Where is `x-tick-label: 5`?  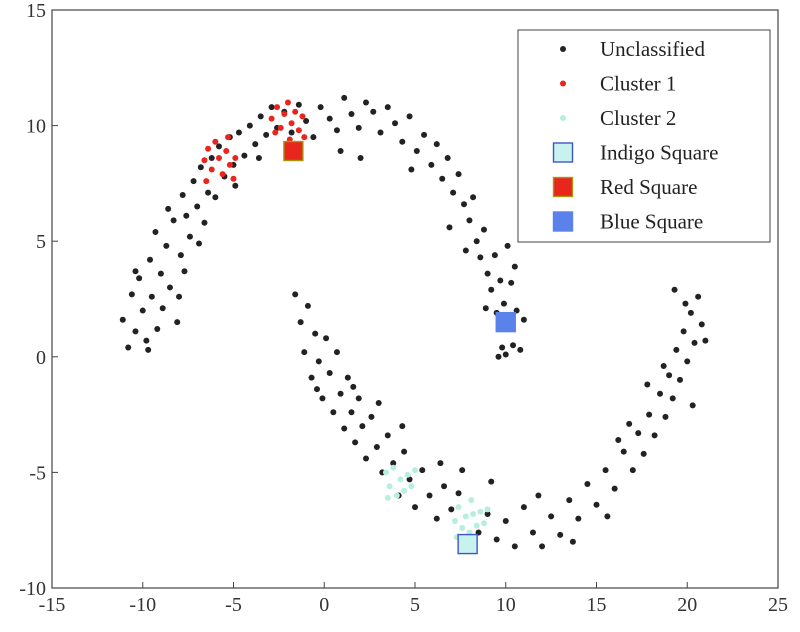 x-tick-label: 5 is located at coordinates (415, 605).